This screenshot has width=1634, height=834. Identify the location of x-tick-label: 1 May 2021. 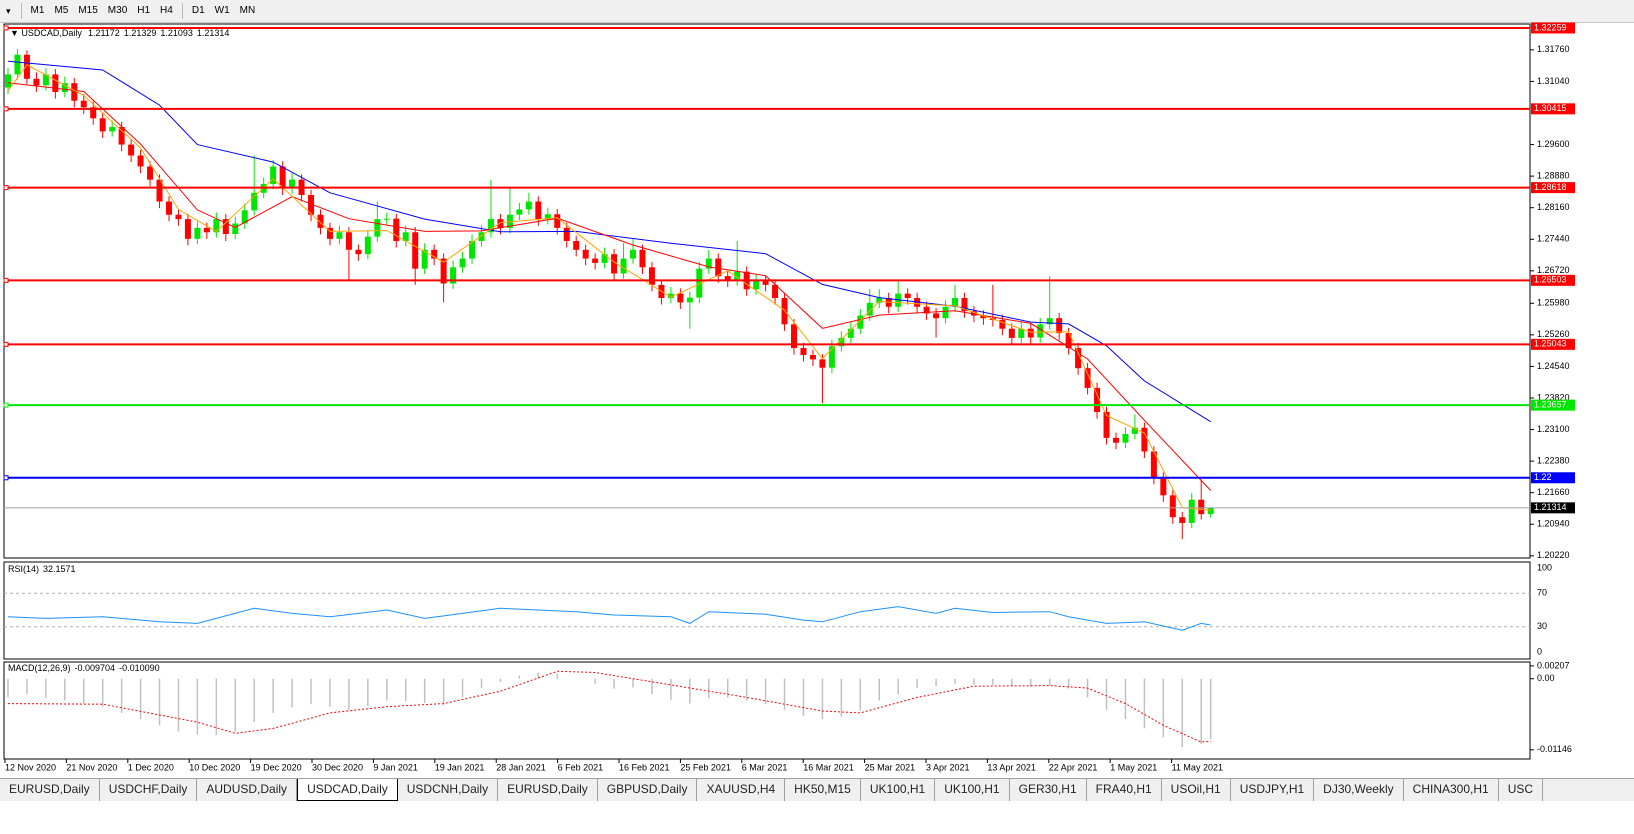
(1133, 767).